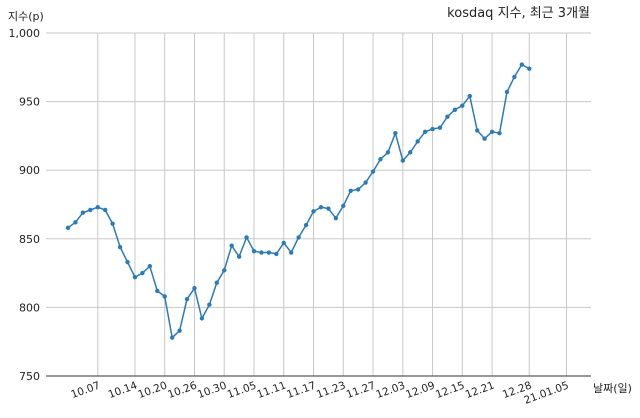  Describe the element at coordinates (26, 16) in the screenshot. I see `y-axis-label: 지수(p)` at that location.